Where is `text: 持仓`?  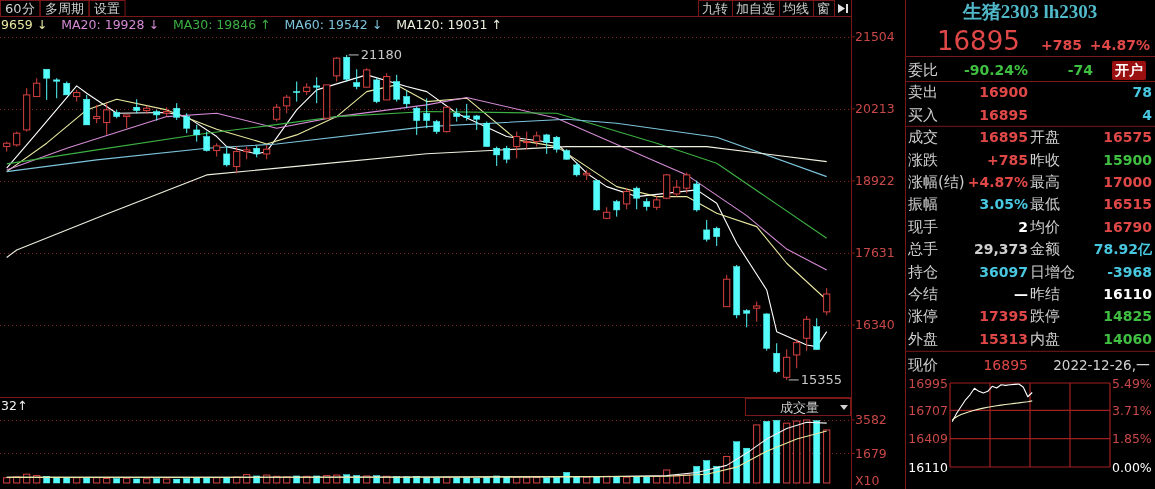 text: 持仓 is located at coordinates (923, 271).